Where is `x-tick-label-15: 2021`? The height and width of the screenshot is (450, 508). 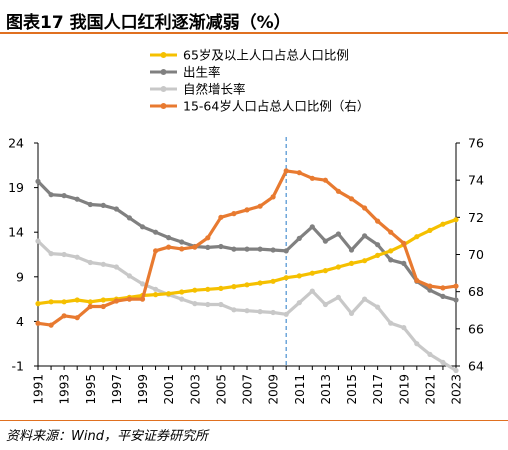
x-tick-label-15: 2021 is located at coordinates (430, 389).